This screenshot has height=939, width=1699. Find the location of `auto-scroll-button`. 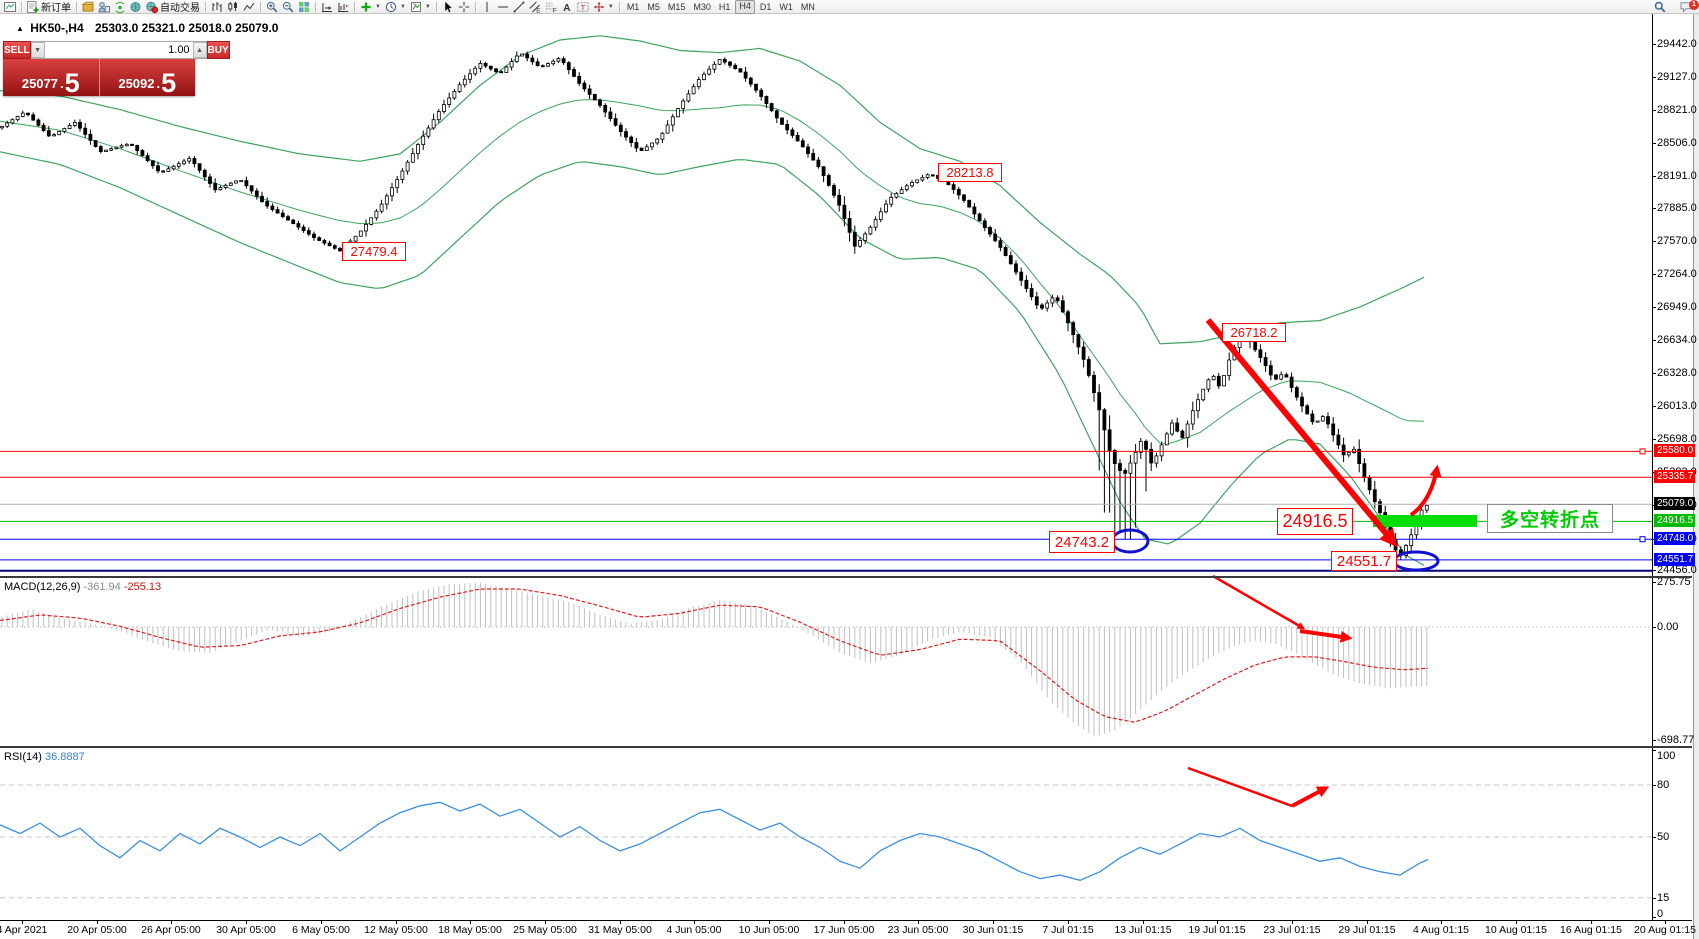

auto-scroll-button is located at coordinates (327, 6).